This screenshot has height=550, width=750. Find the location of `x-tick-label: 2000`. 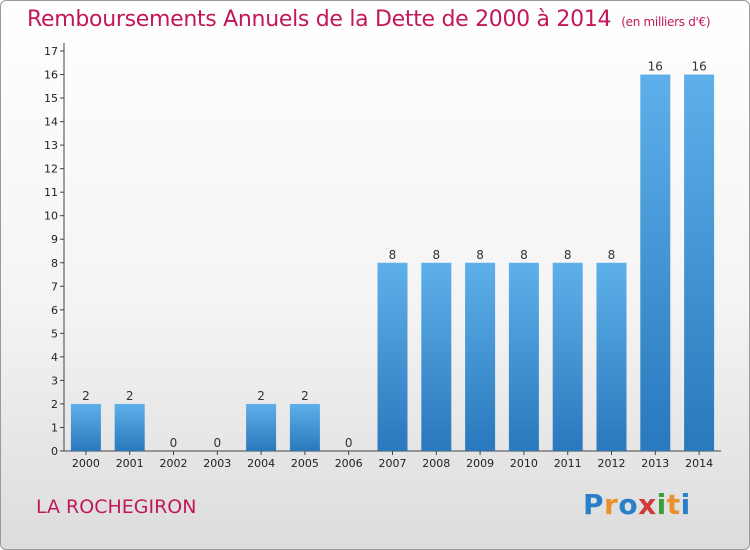

x-tick-label: 2000 is located at coordinates (86, 463).